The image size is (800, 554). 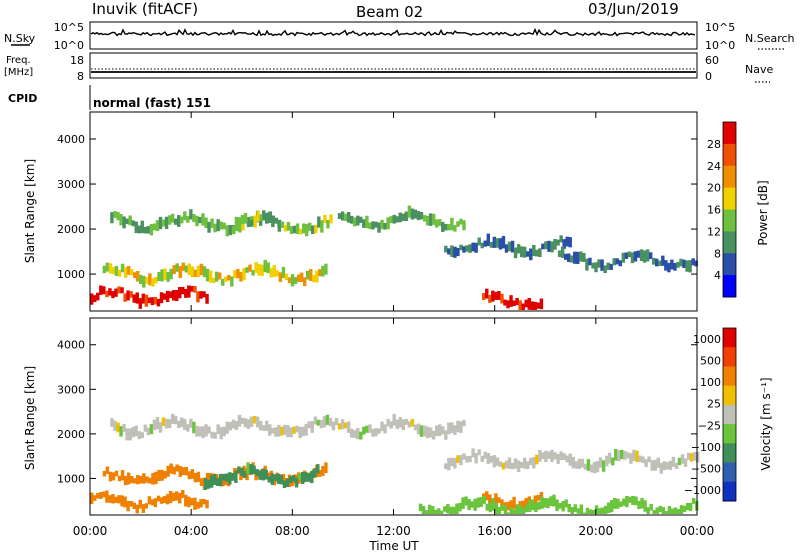 I want to click on velocity-ylabel: Slant Range [km], so click(x=30, y=418).